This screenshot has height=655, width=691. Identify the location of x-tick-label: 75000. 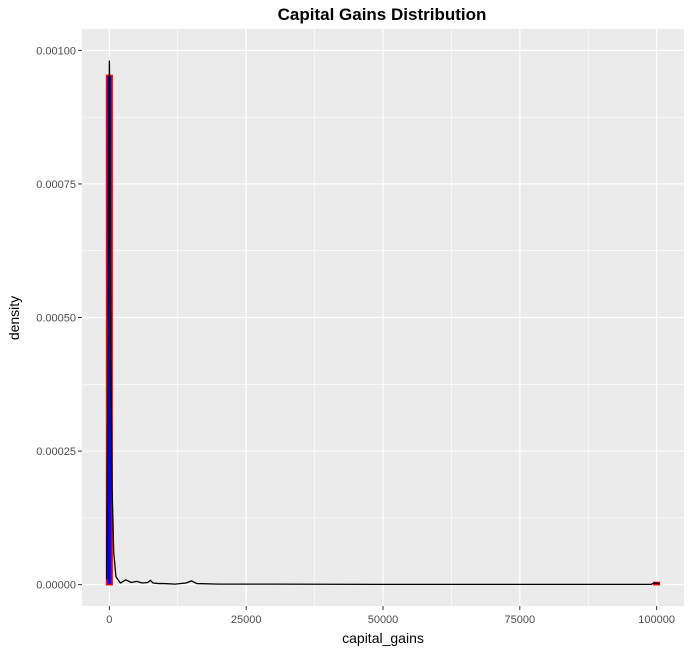
(520, 620).